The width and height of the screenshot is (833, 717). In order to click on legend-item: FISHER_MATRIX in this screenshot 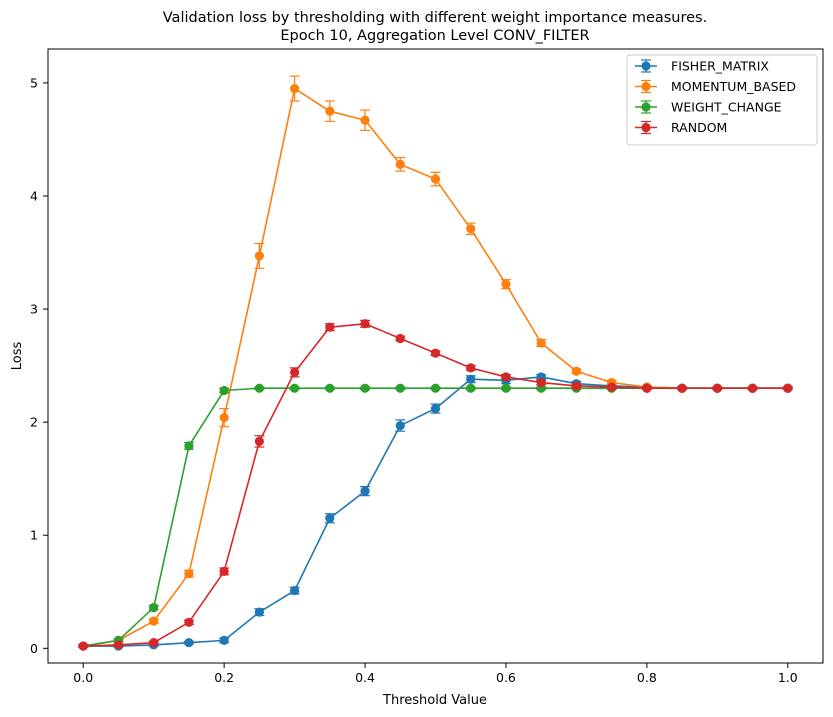, I will do `click(702, 66)`.